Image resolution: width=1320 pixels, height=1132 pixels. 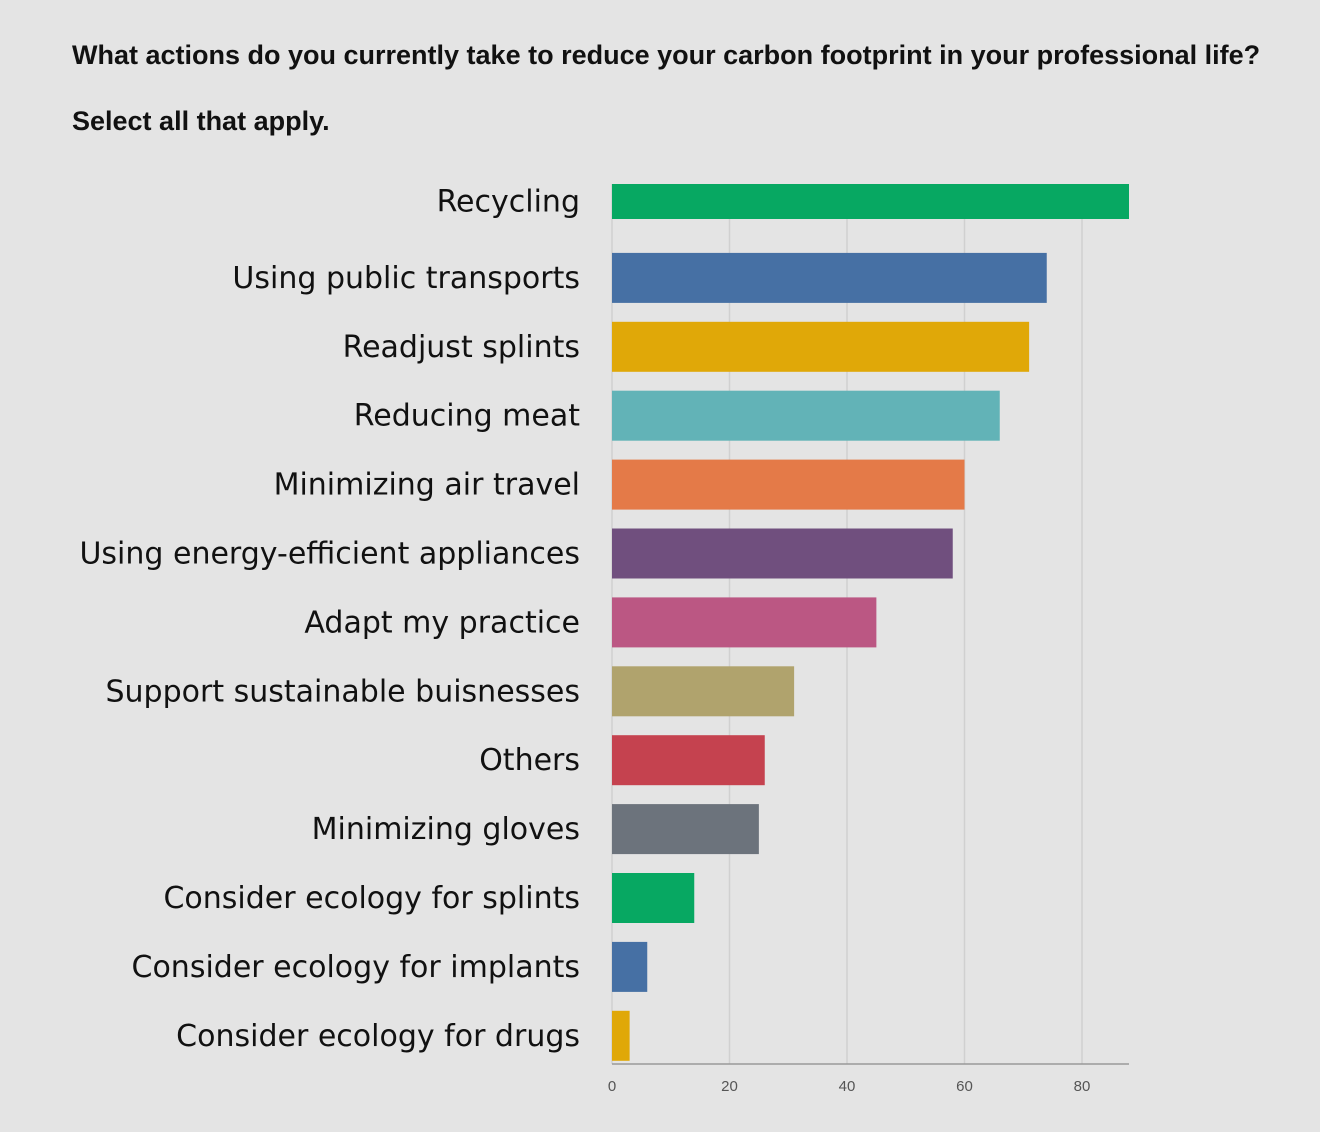 I want to click on category-label: Support sustainable buisnesses, so click(x=343, y=691).